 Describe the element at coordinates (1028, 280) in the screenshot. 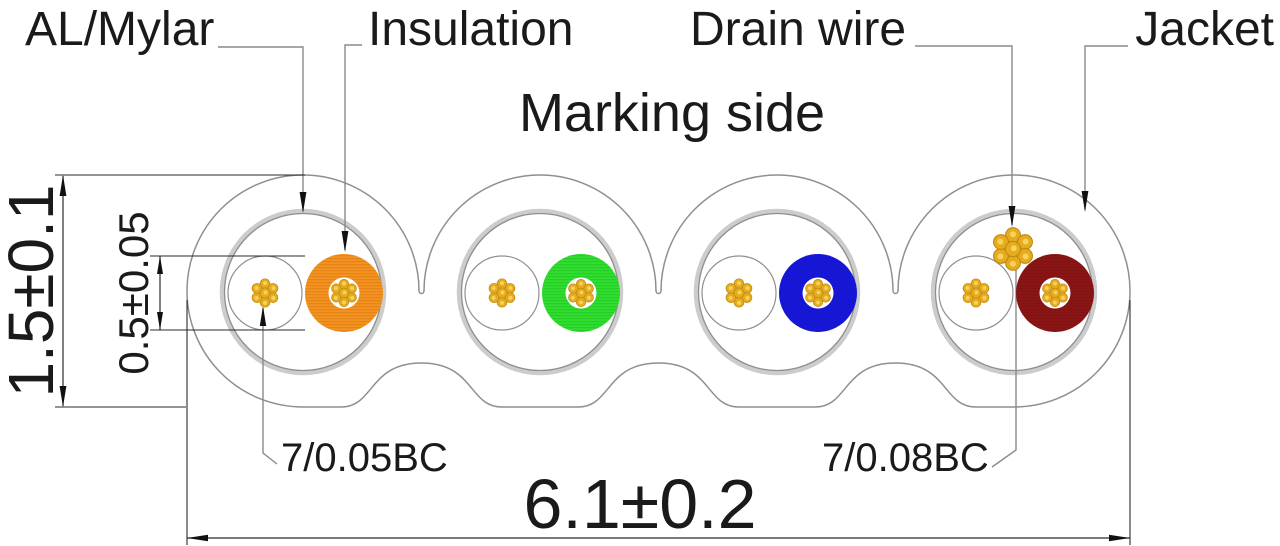

I see `pair-4-conductors` at that location.